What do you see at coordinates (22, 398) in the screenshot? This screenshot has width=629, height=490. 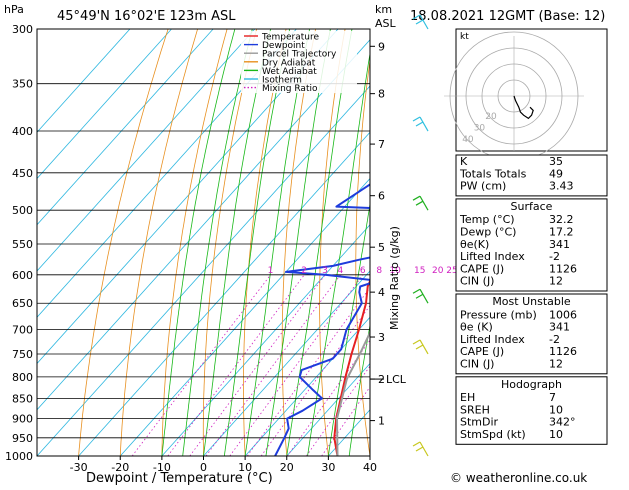 I see `pressure-tick-label: 850` at bounding box center [22, 398].